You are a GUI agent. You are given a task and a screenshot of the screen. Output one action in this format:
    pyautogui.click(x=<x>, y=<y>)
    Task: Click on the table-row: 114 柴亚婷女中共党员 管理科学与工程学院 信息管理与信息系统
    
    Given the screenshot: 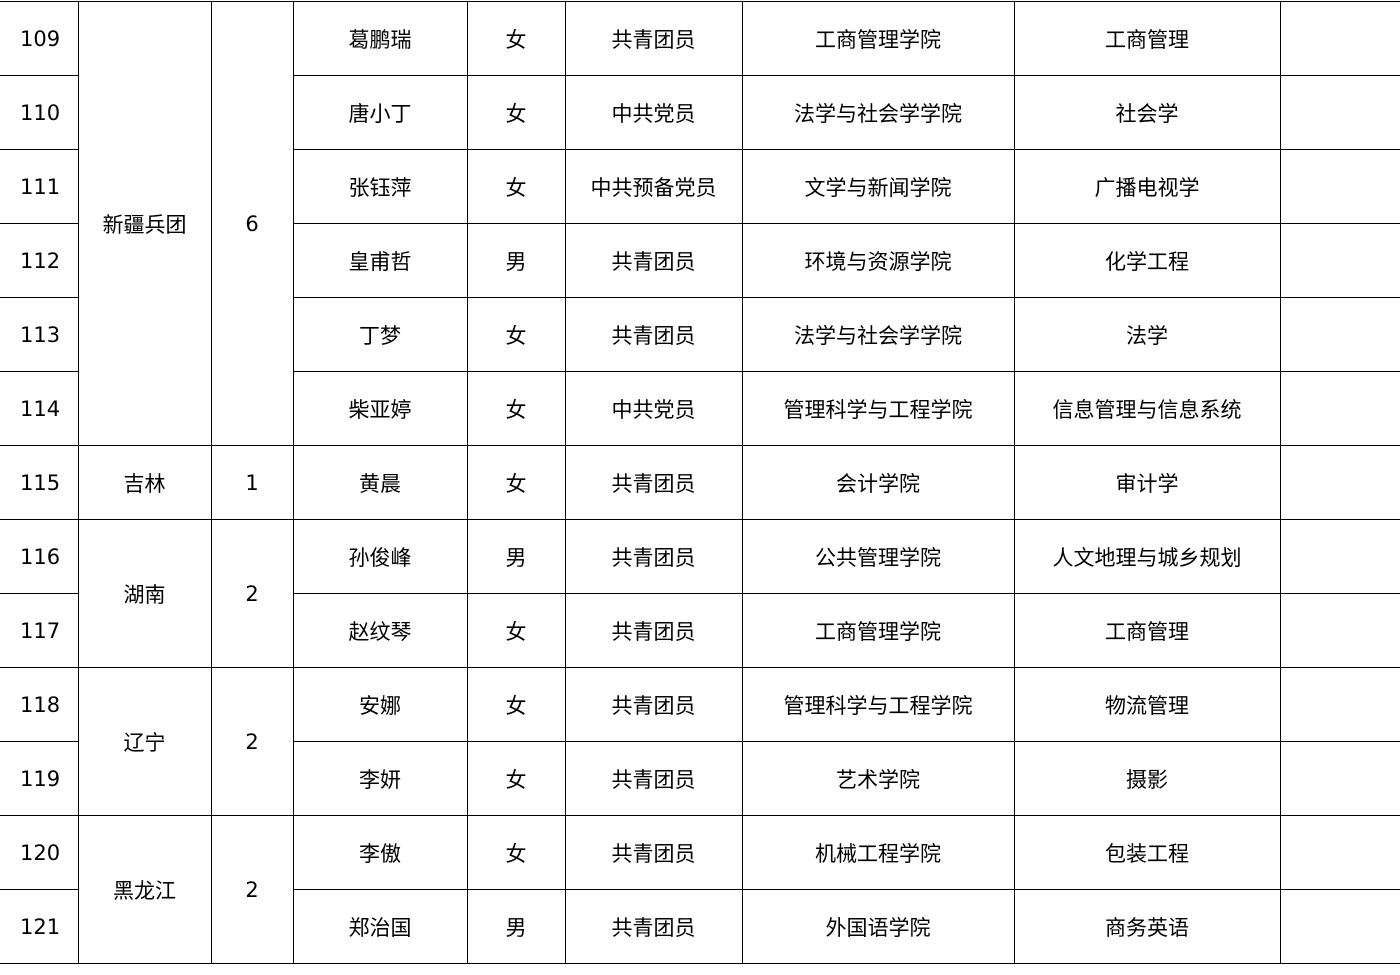 What is the action you would take?
    pyautogui.click(x=700, y=408)
    